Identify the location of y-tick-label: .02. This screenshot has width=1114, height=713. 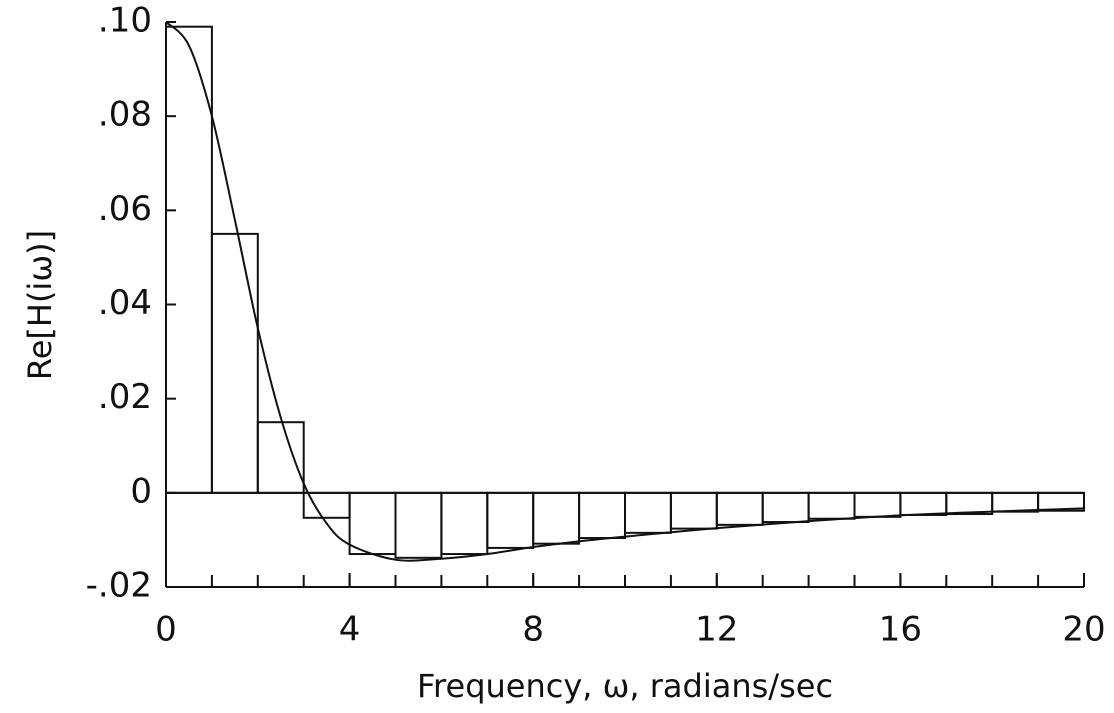
(125, 397).